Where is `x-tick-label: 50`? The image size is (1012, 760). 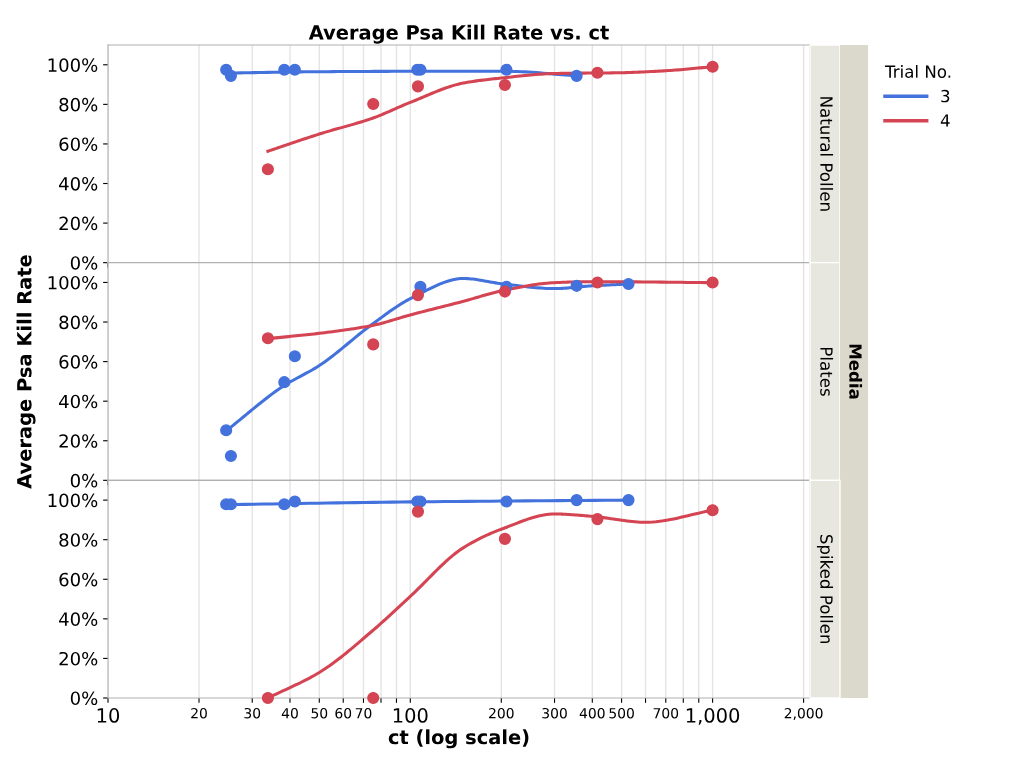
x-tick-label: 50 is located at coordinates (319, 713).